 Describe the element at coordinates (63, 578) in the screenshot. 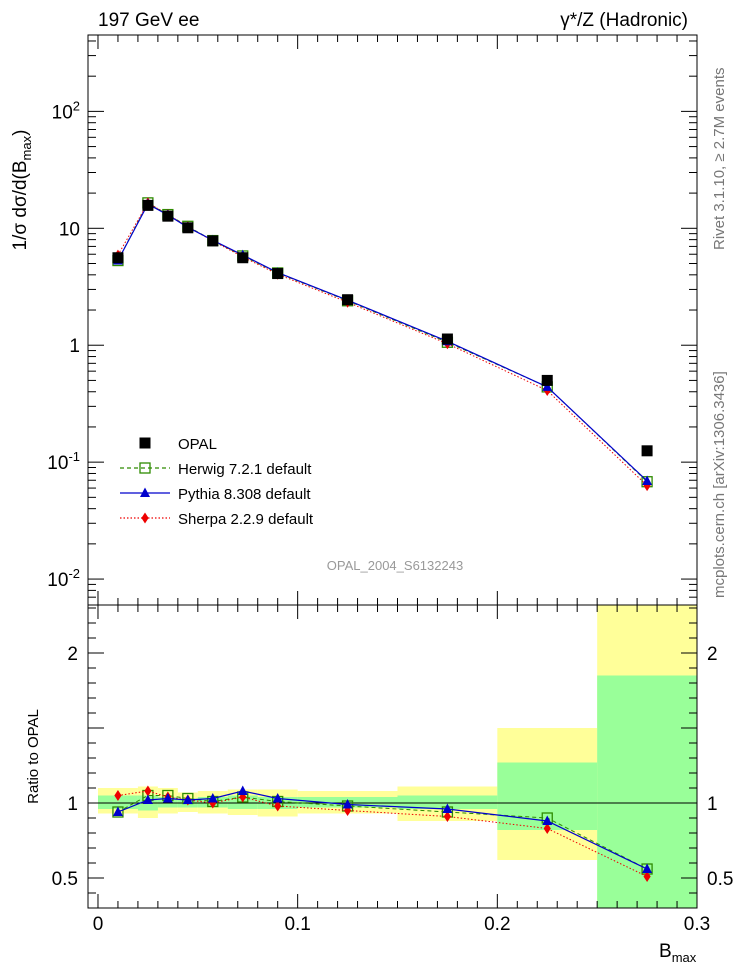

I see `y-tick-label: 10⁻²` at that location.